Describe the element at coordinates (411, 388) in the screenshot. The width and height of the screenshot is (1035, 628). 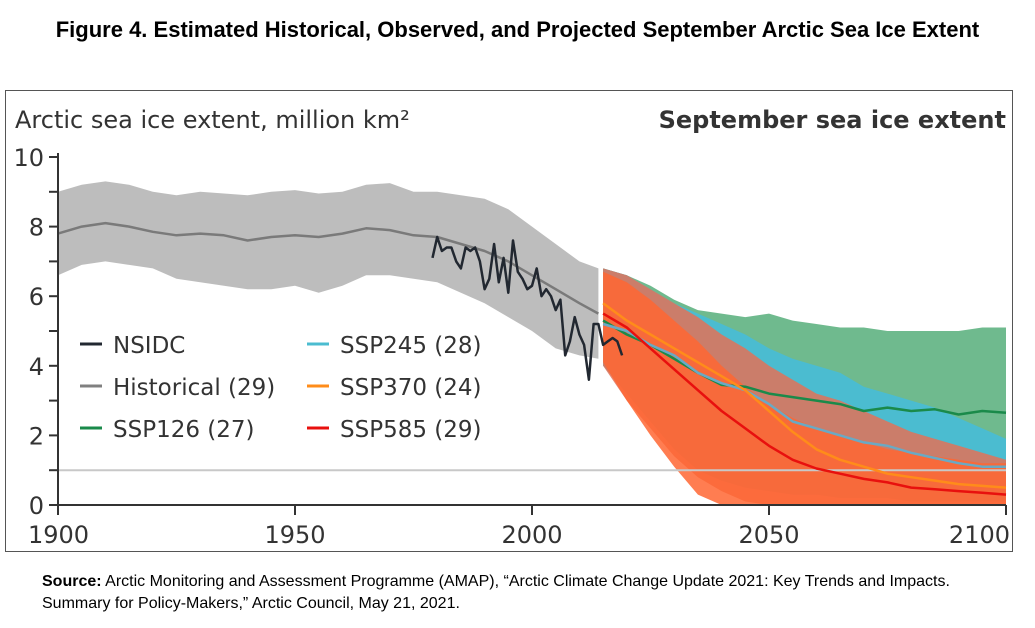
I see `legend-label: SSP370 (24)` at that location.